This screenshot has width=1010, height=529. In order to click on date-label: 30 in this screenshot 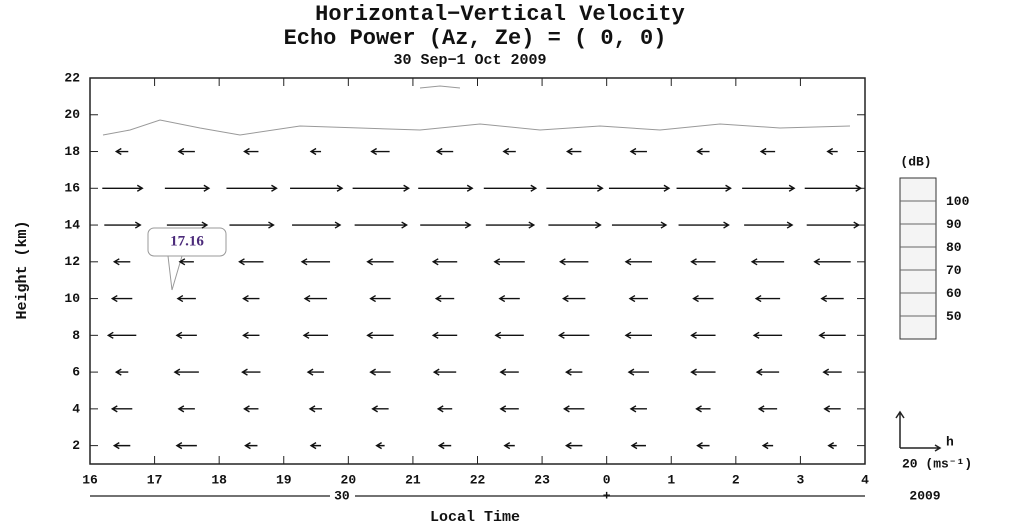, I will do `click(342, 495)`.